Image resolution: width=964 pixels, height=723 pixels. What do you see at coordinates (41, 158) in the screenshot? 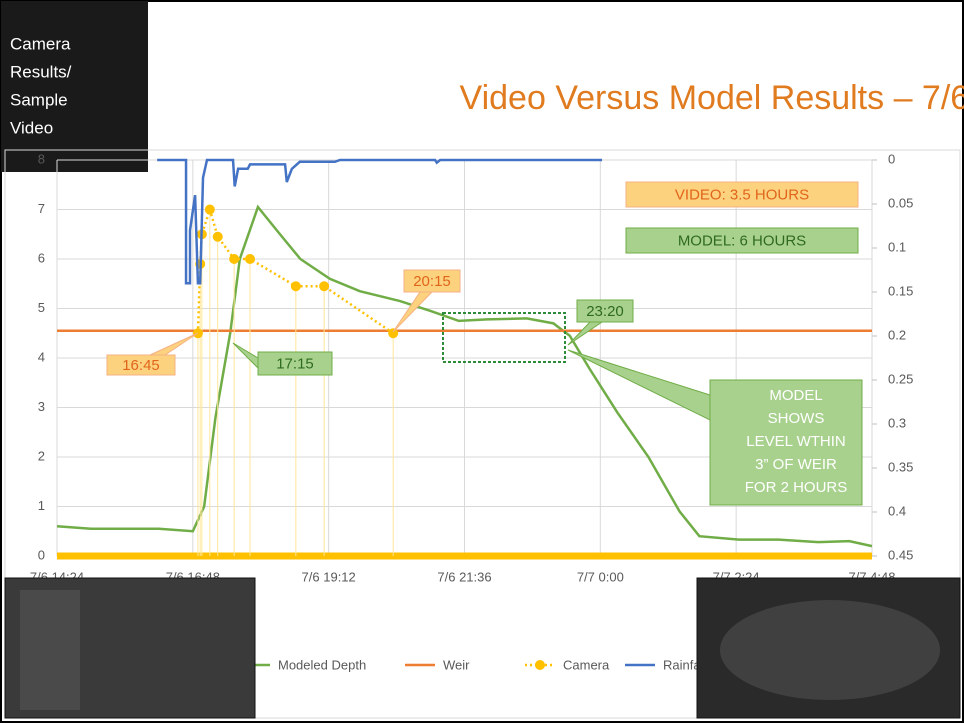
I see `y-tick-label: 8` at bounding box center [41, 158].